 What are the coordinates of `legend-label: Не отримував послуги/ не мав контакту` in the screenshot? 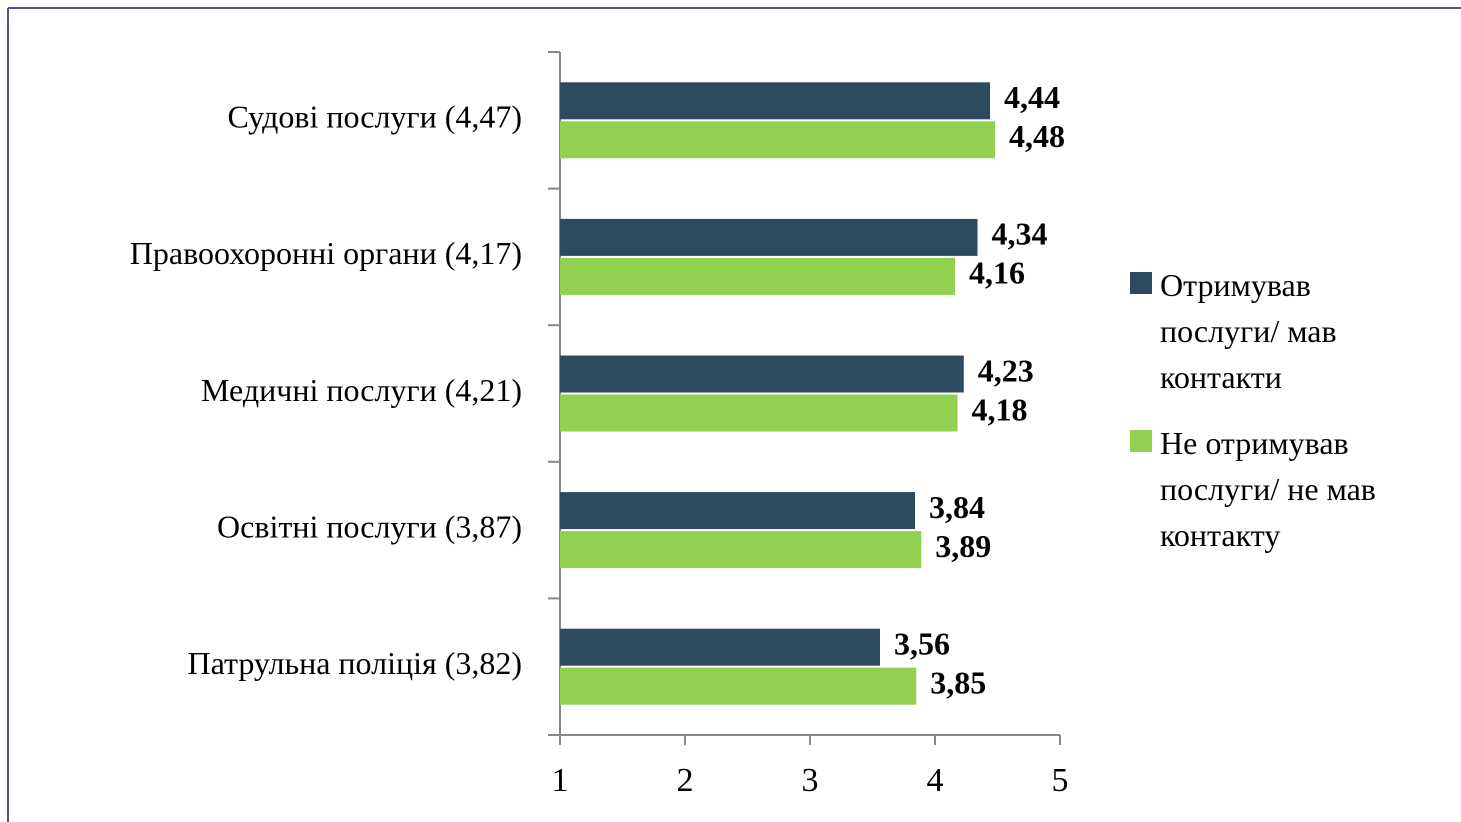 It's located at (1268, 489).